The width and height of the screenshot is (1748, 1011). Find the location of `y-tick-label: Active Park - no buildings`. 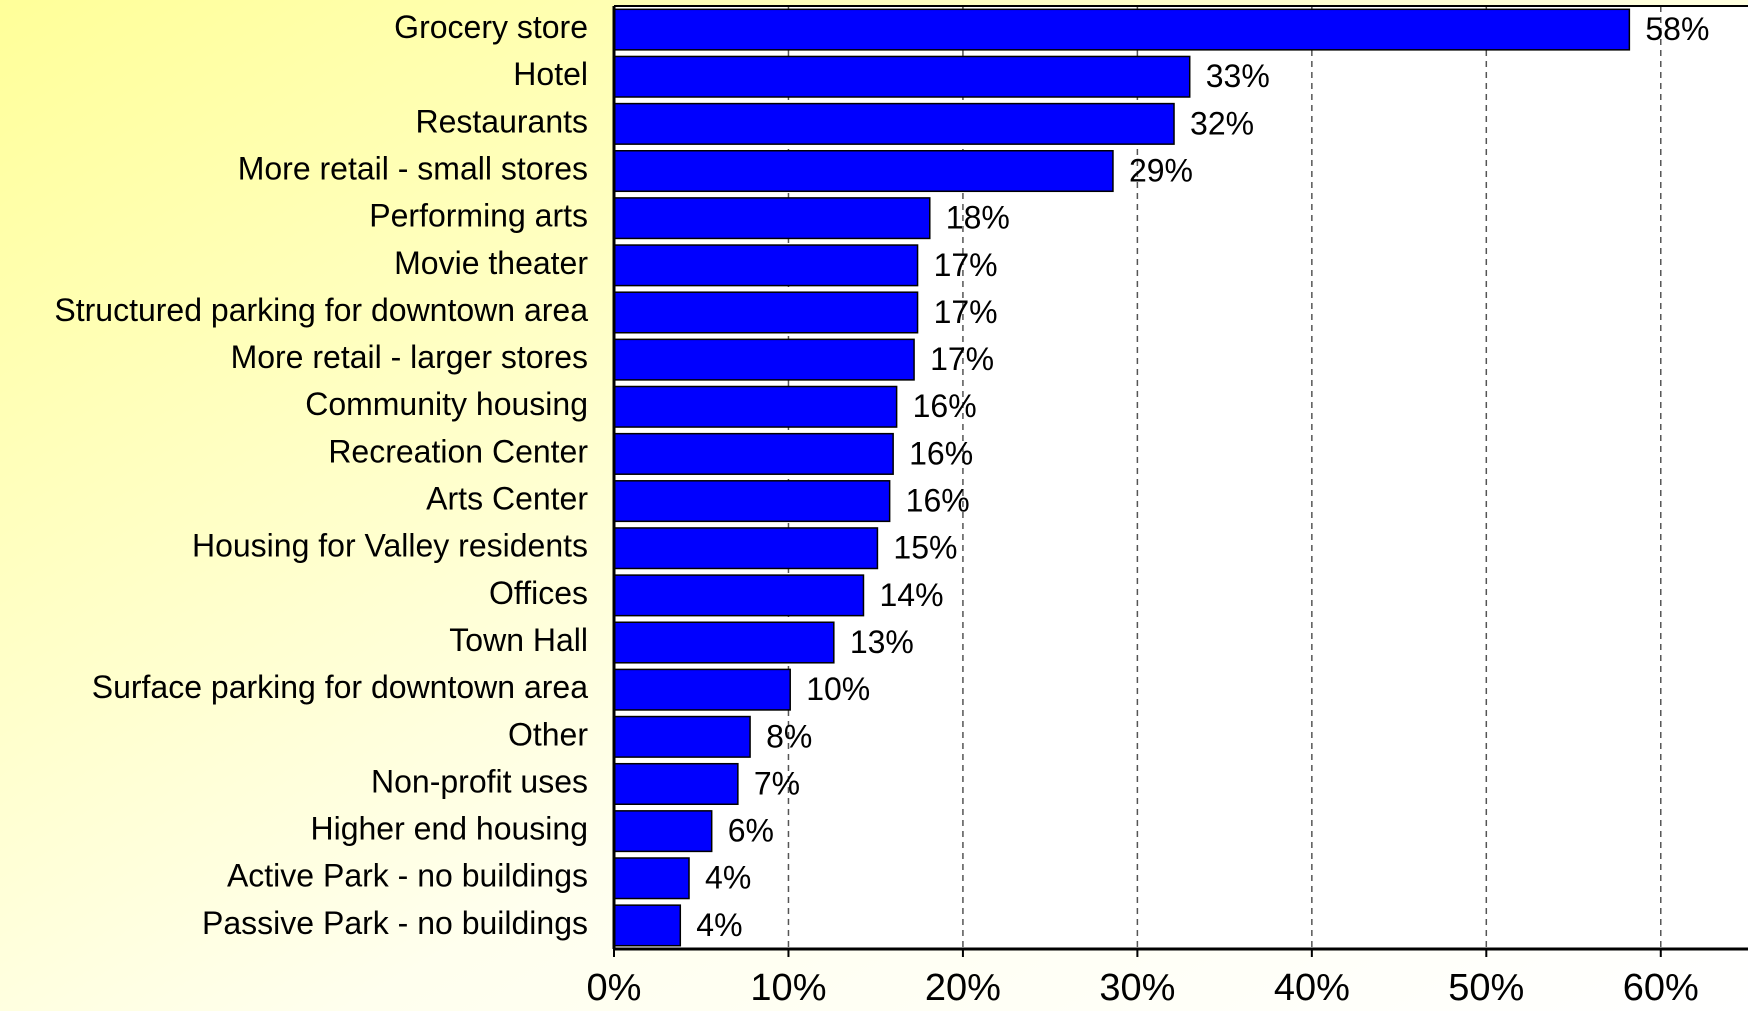

y-tick-label: Active Park - no buildings is located at coordinates (407, 876).